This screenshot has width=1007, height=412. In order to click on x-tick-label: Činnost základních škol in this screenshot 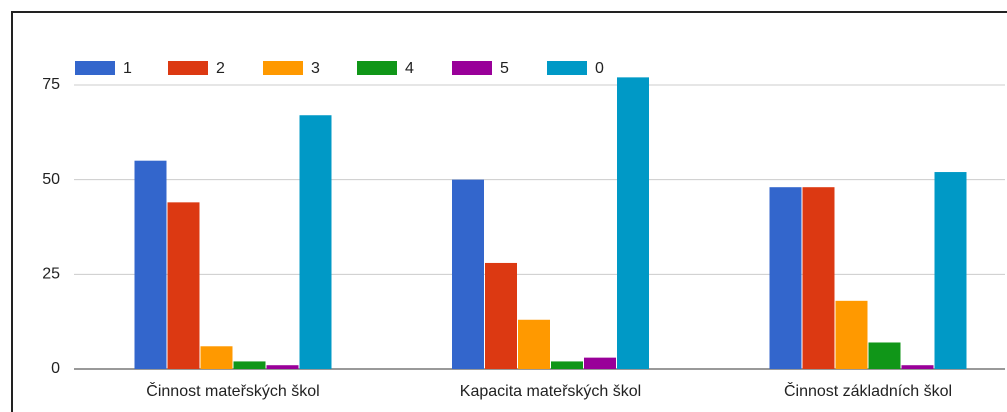, I will do `click(868, 390)`.